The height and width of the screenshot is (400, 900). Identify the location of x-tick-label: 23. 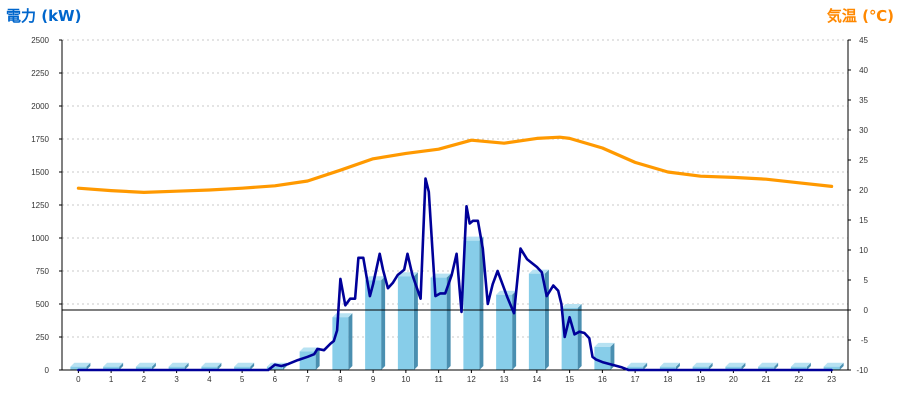
(831, 379).